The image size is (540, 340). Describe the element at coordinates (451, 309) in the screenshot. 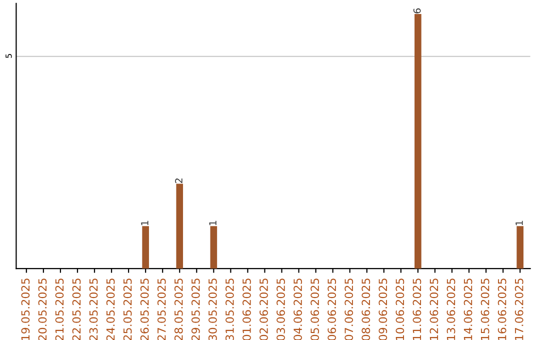

I see `x-tick-label: 13.06.2025` at that location.